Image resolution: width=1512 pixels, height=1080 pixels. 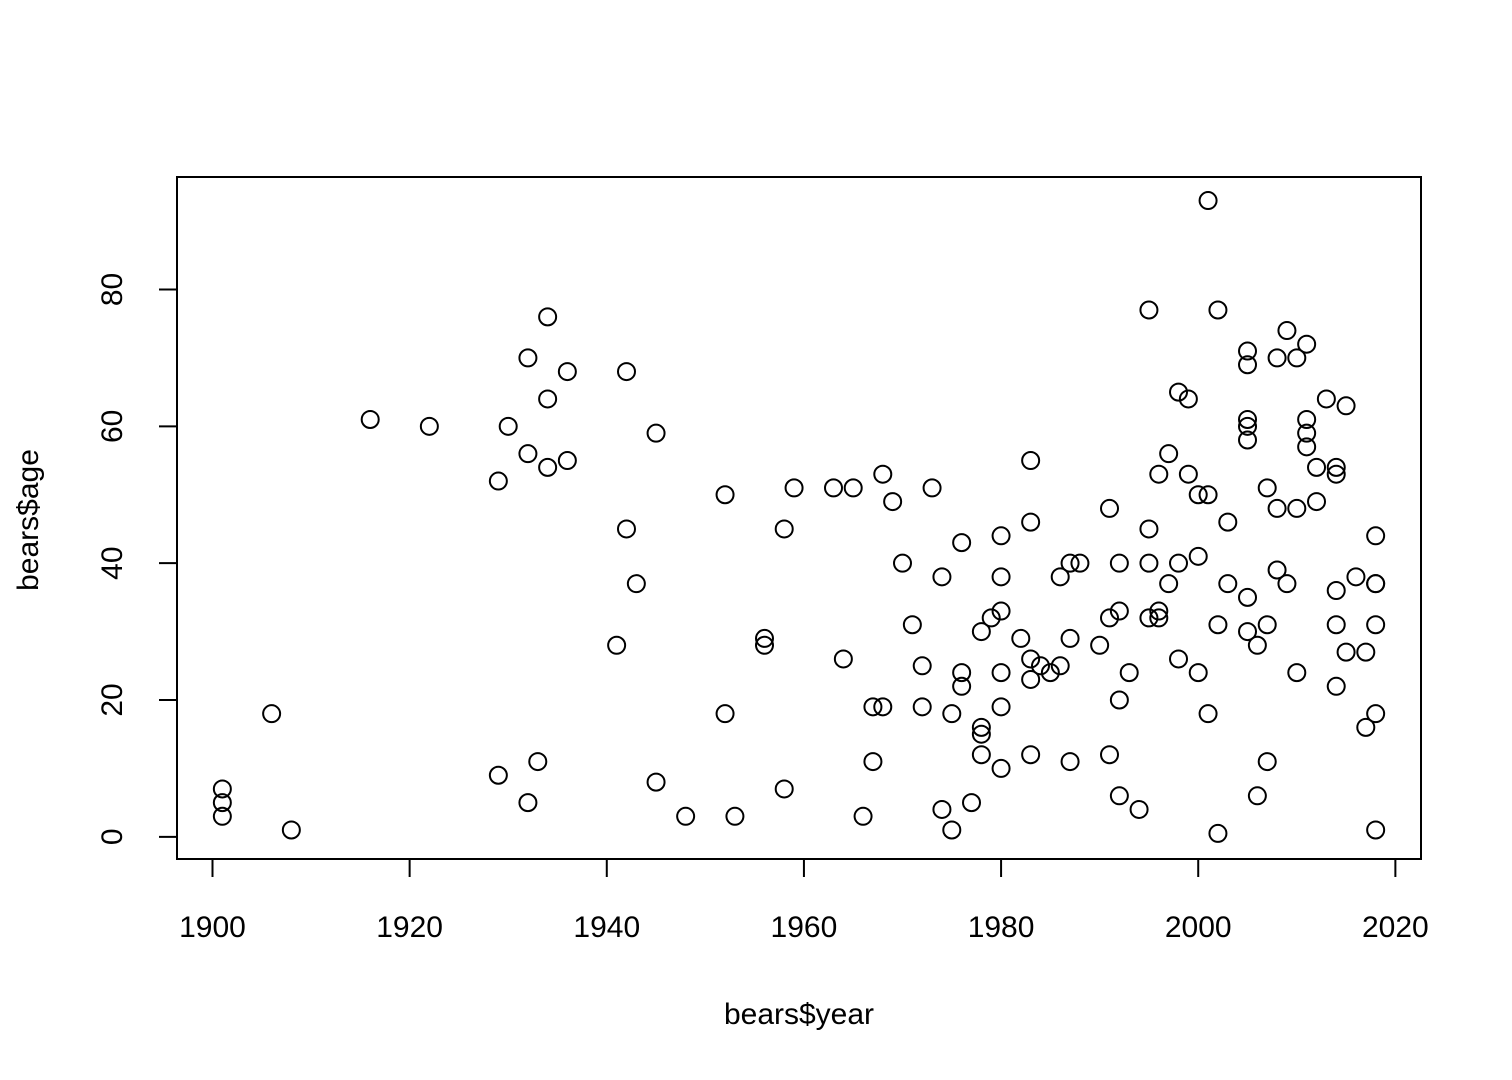 I want to click on x-tick-label: 2020, so click(x=1395, y=927).